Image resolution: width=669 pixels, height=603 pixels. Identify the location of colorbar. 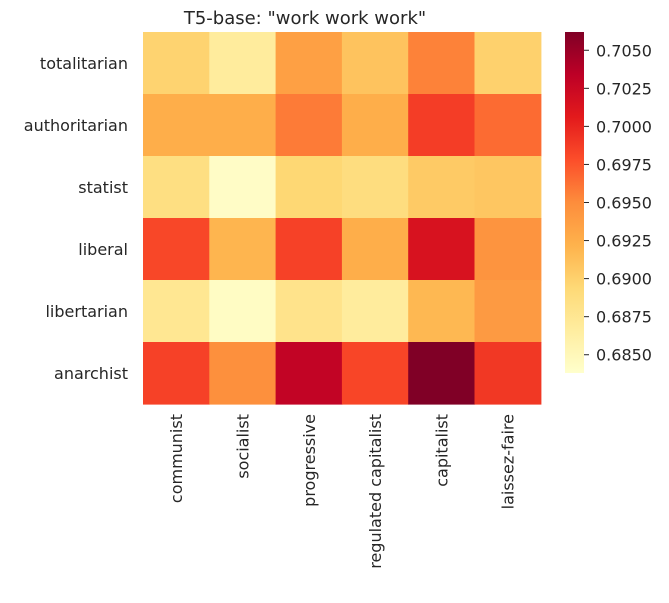
(574, 202).